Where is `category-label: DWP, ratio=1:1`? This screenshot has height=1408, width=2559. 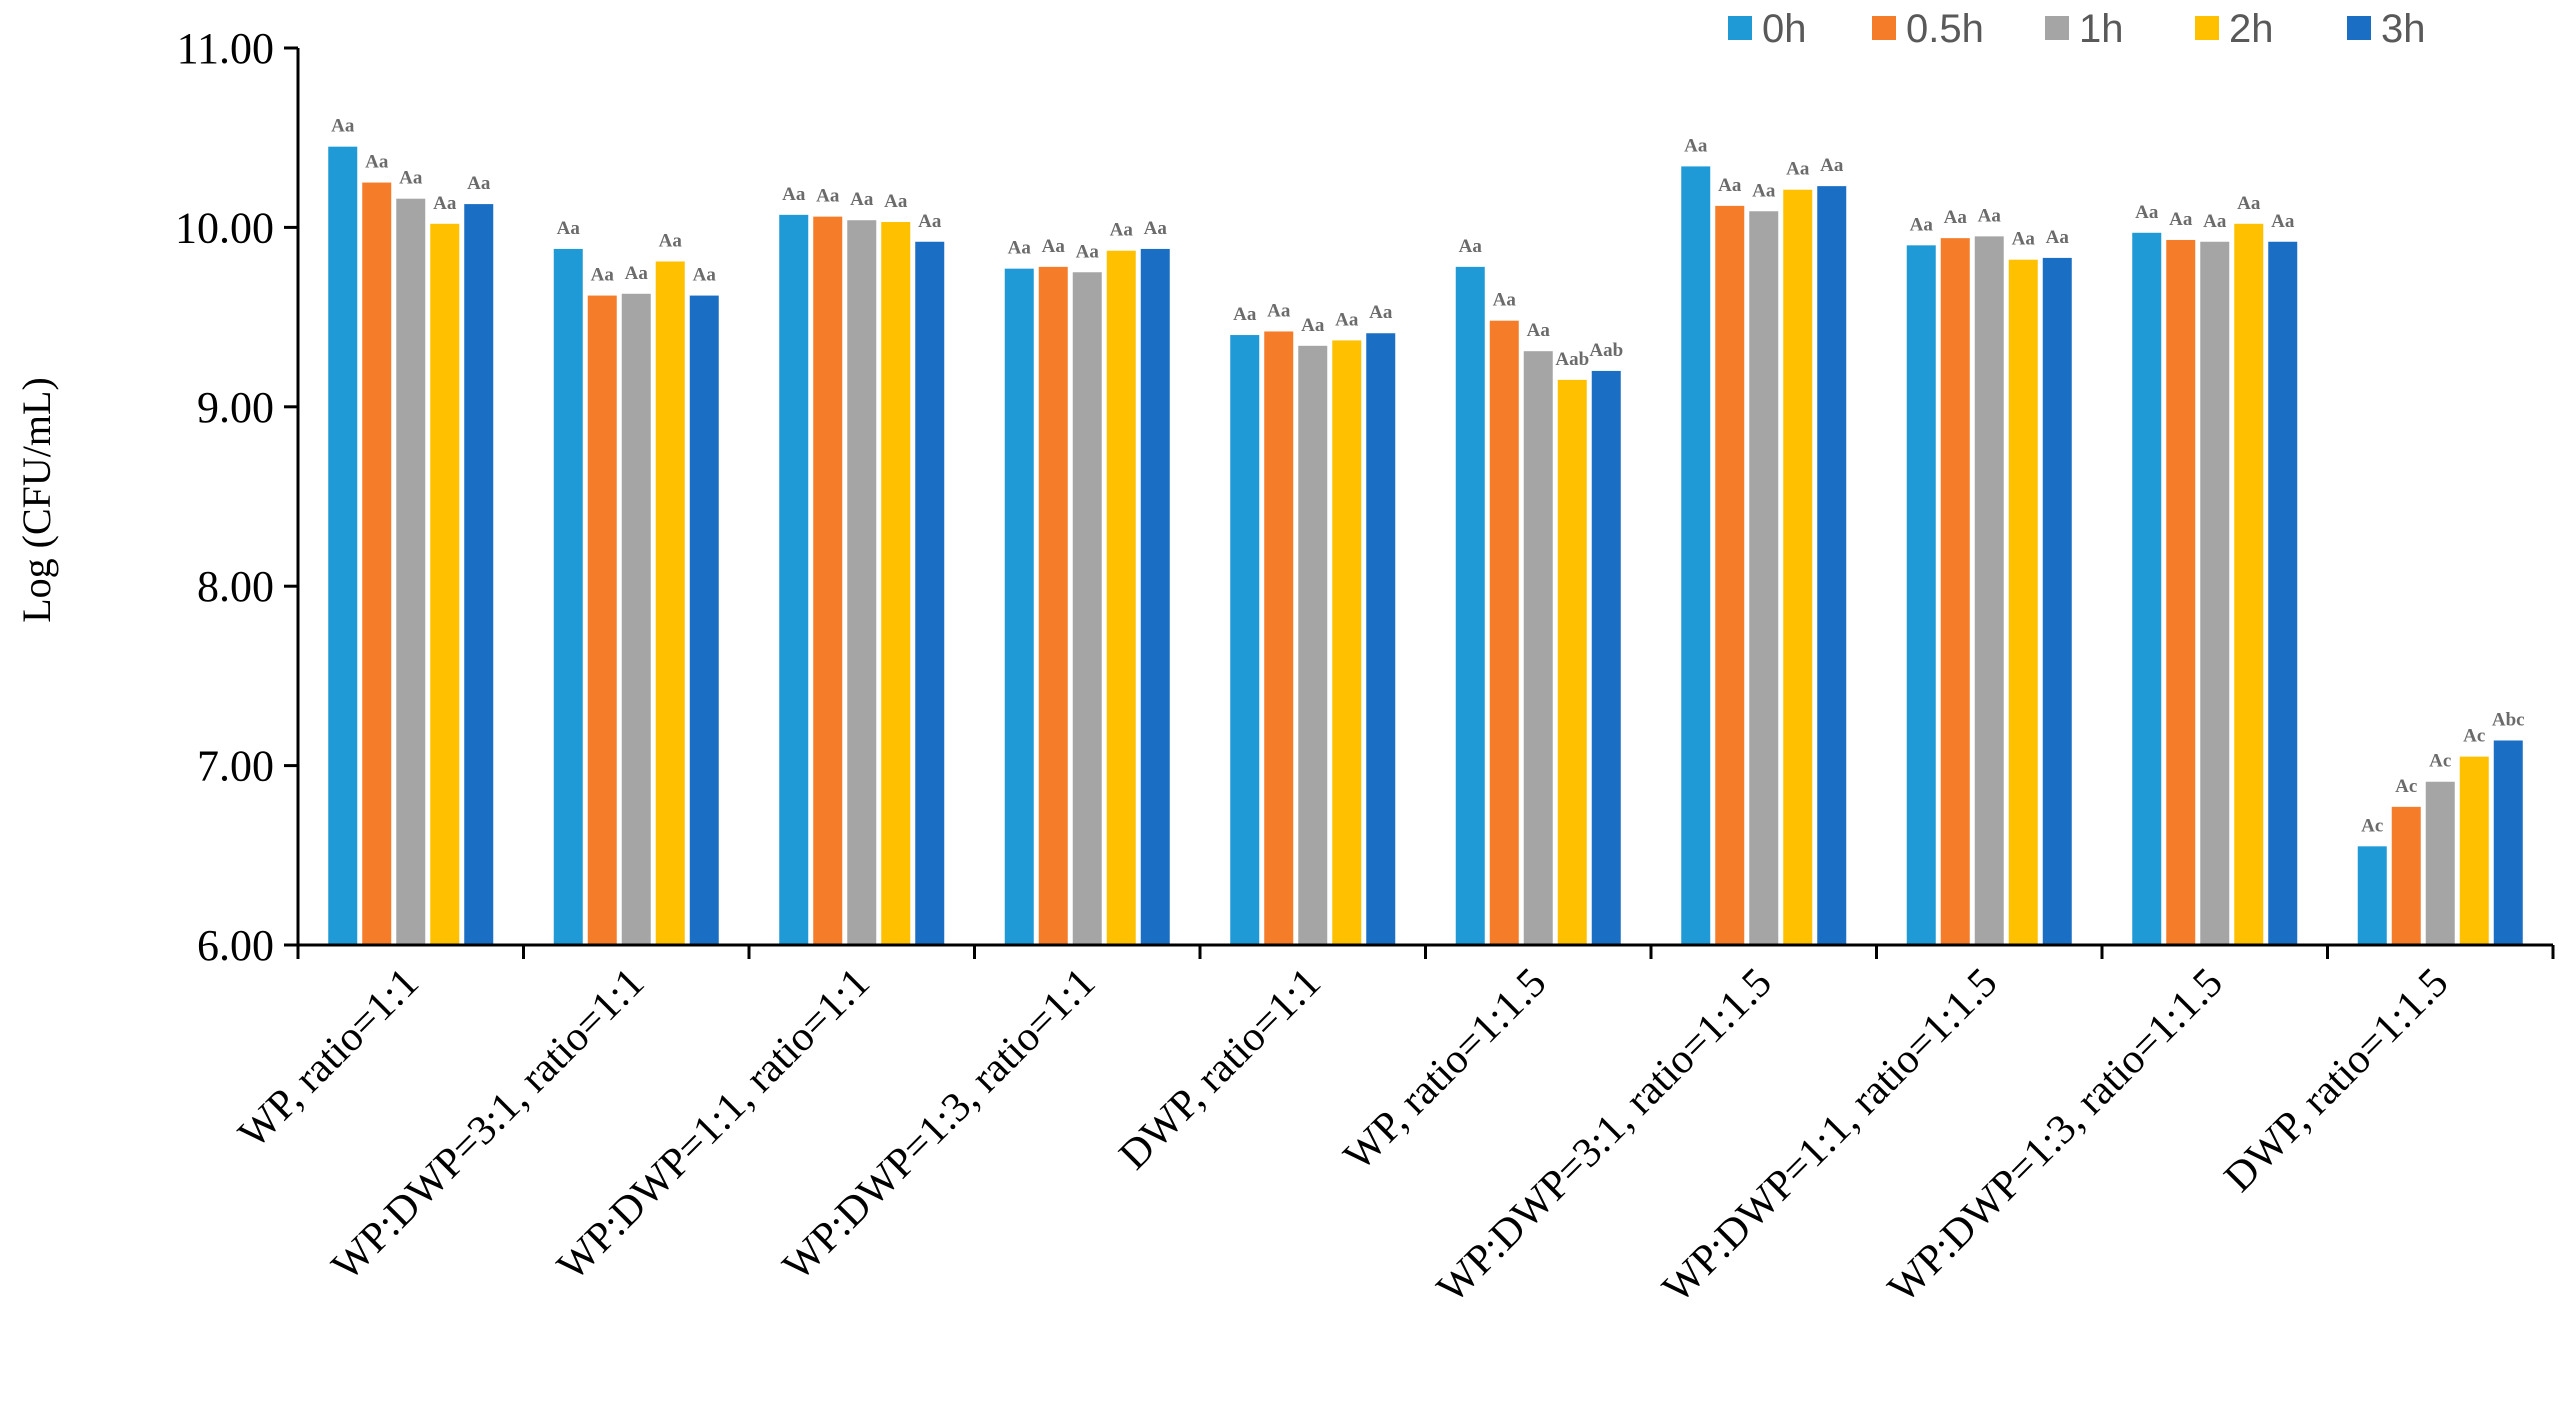
category-label: DWP, ratio=1:1 is located at coordinates (1220, 1069).